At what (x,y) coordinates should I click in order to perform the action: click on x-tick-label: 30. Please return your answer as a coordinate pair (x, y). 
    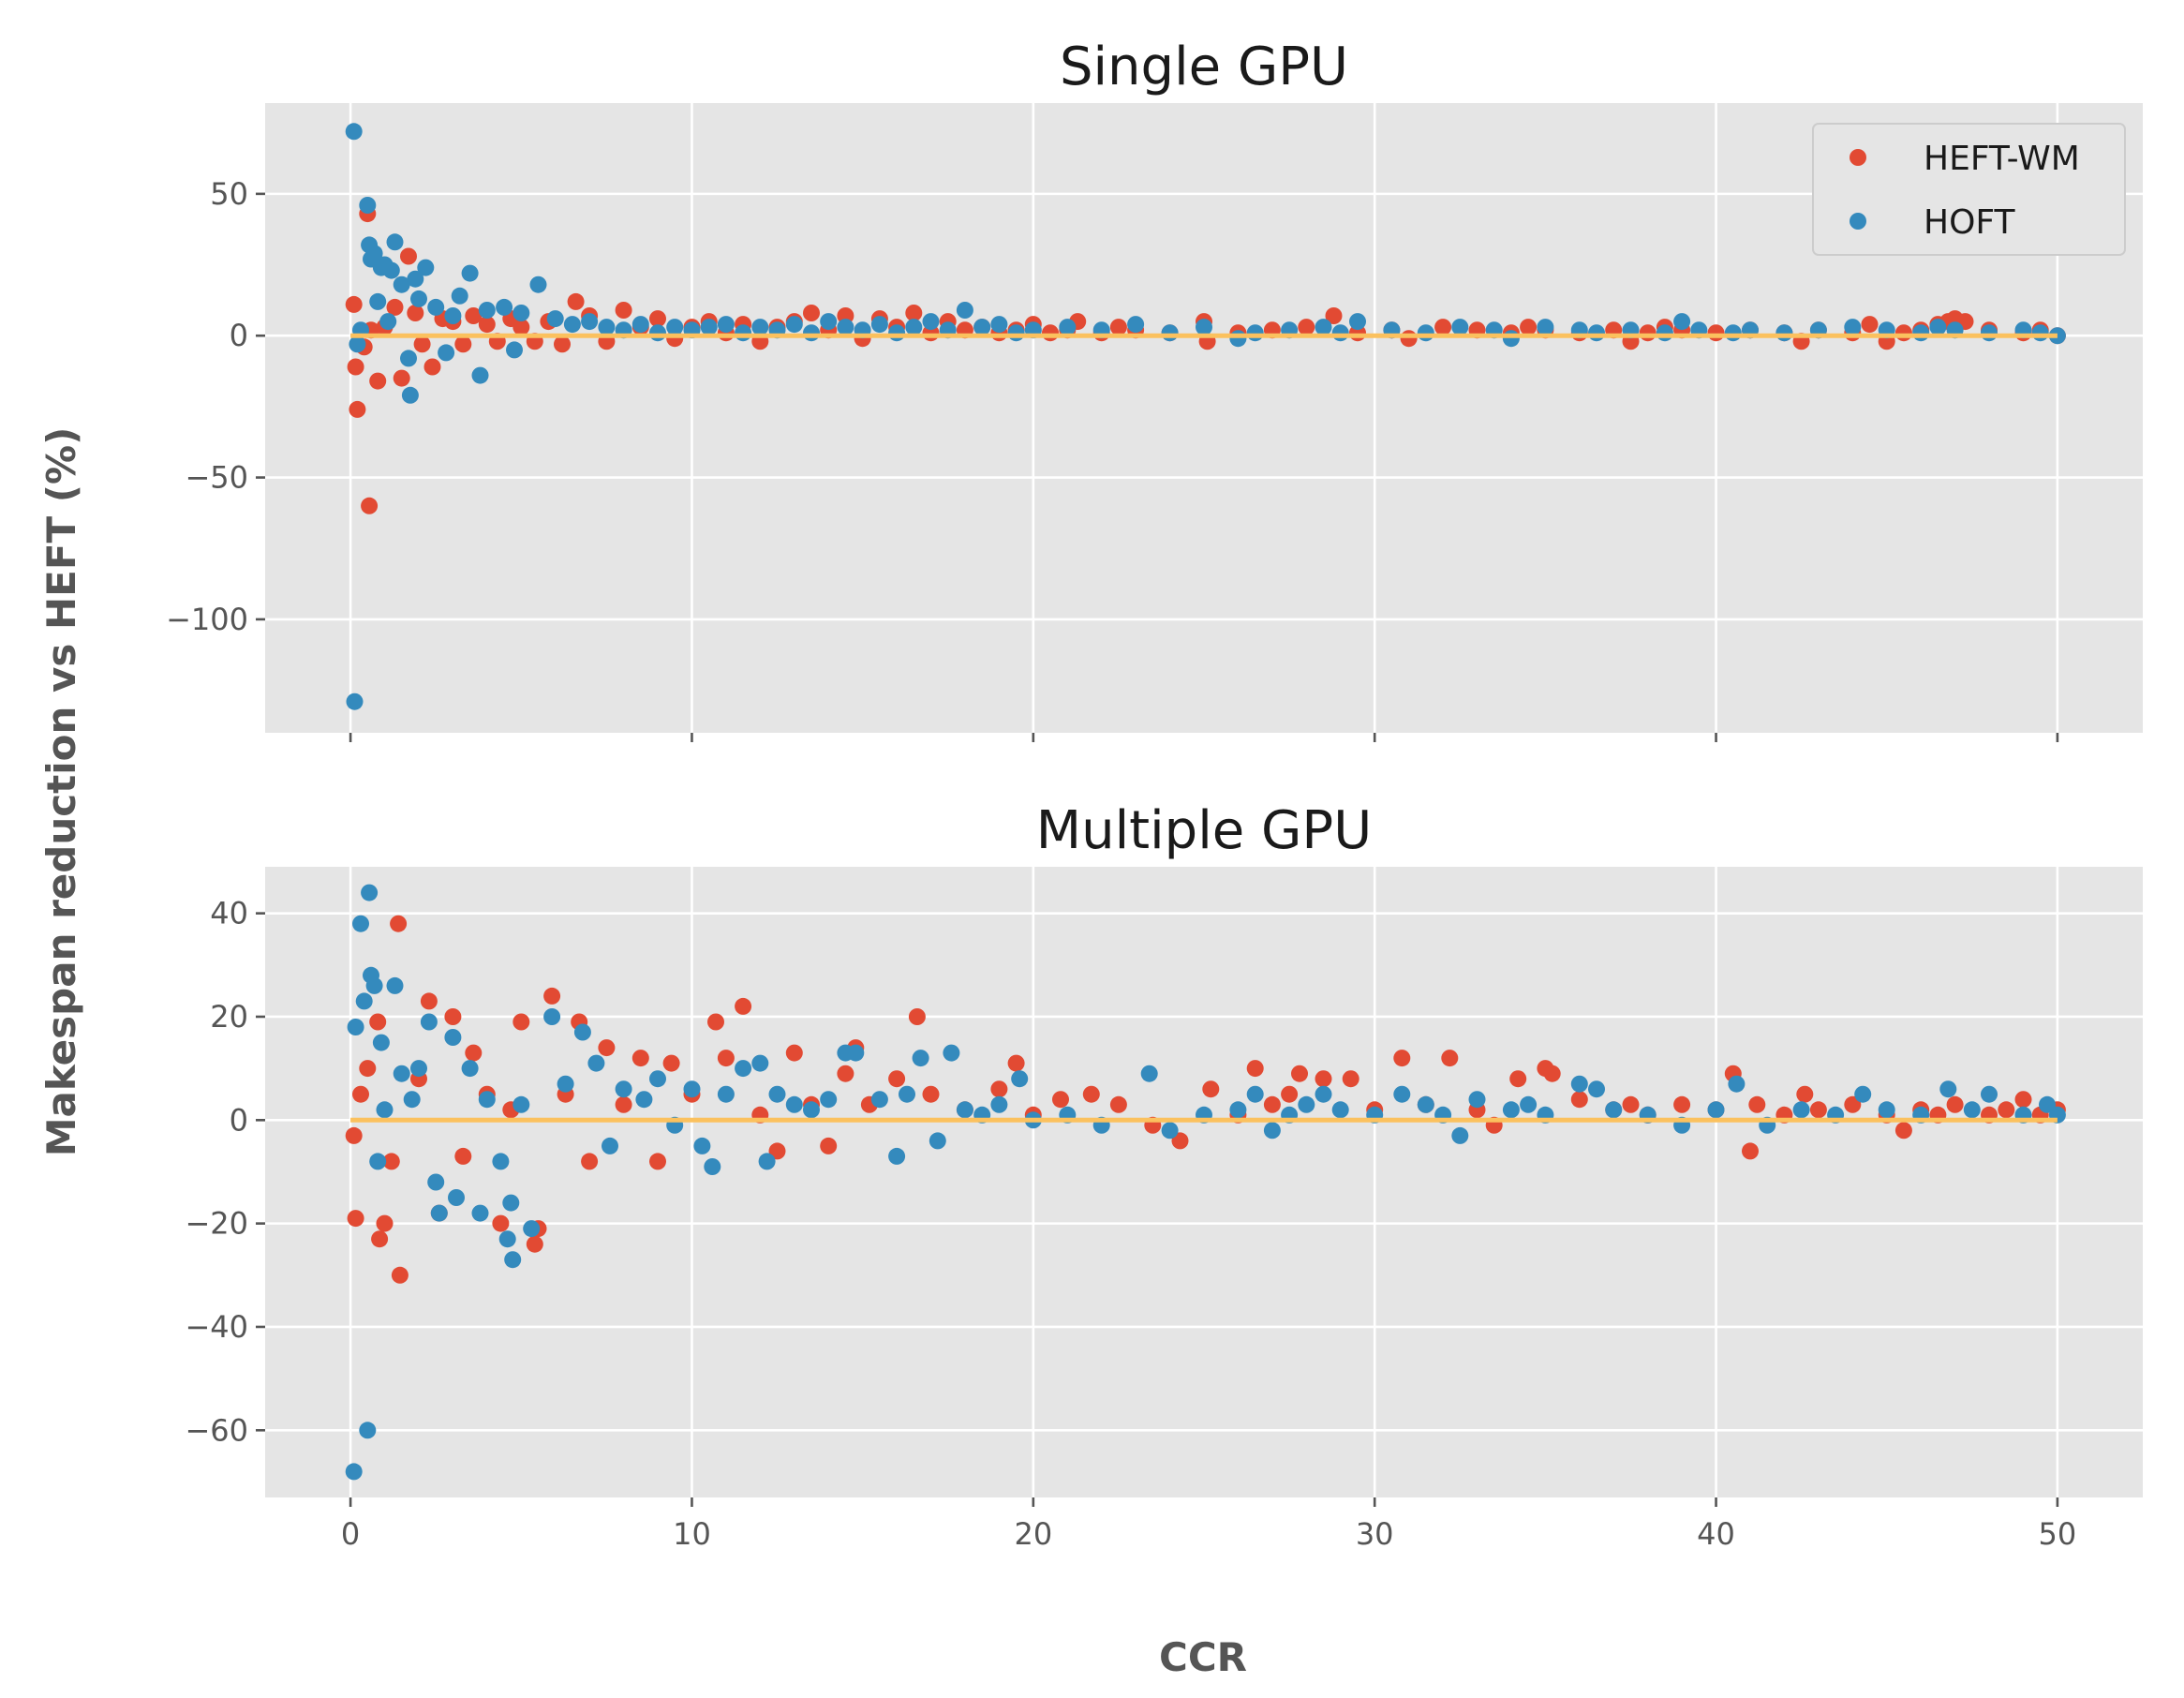
    Looking at the image, I should click on (1375, 1534).